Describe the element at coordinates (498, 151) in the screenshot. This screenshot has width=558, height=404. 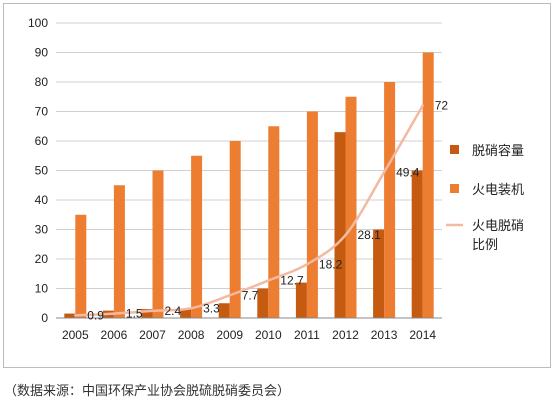
I see `legend-label: 脱硝容量` at that location.